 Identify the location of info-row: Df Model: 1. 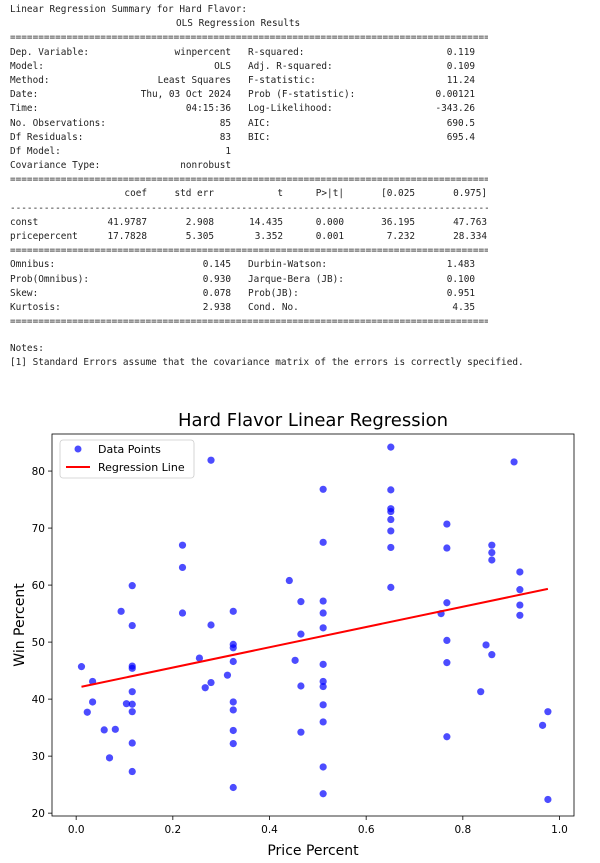
(300, 153).